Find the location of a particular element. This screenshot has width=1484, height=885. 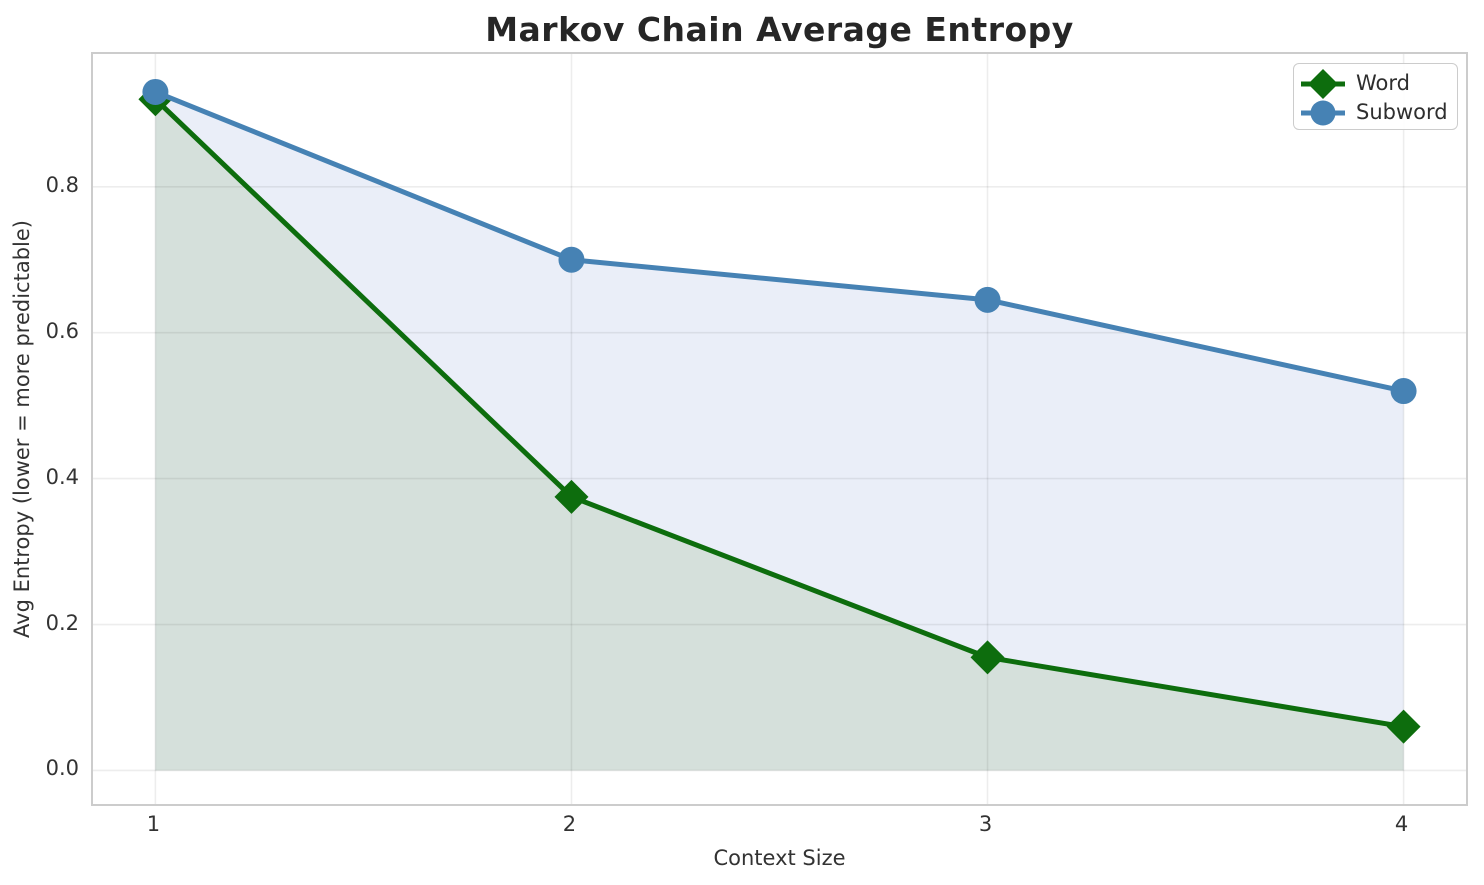

x-tick-label: 4 is located at coordinates (1401, 824).